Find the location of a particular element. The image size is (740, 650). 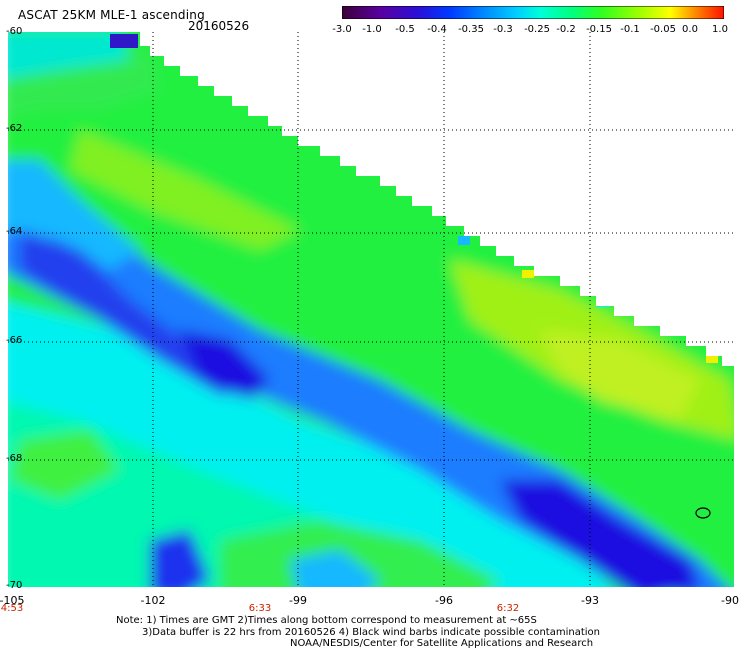

map-title: ASCAT 25KM MLE-1 ascending is located at coordinates (111, 15).